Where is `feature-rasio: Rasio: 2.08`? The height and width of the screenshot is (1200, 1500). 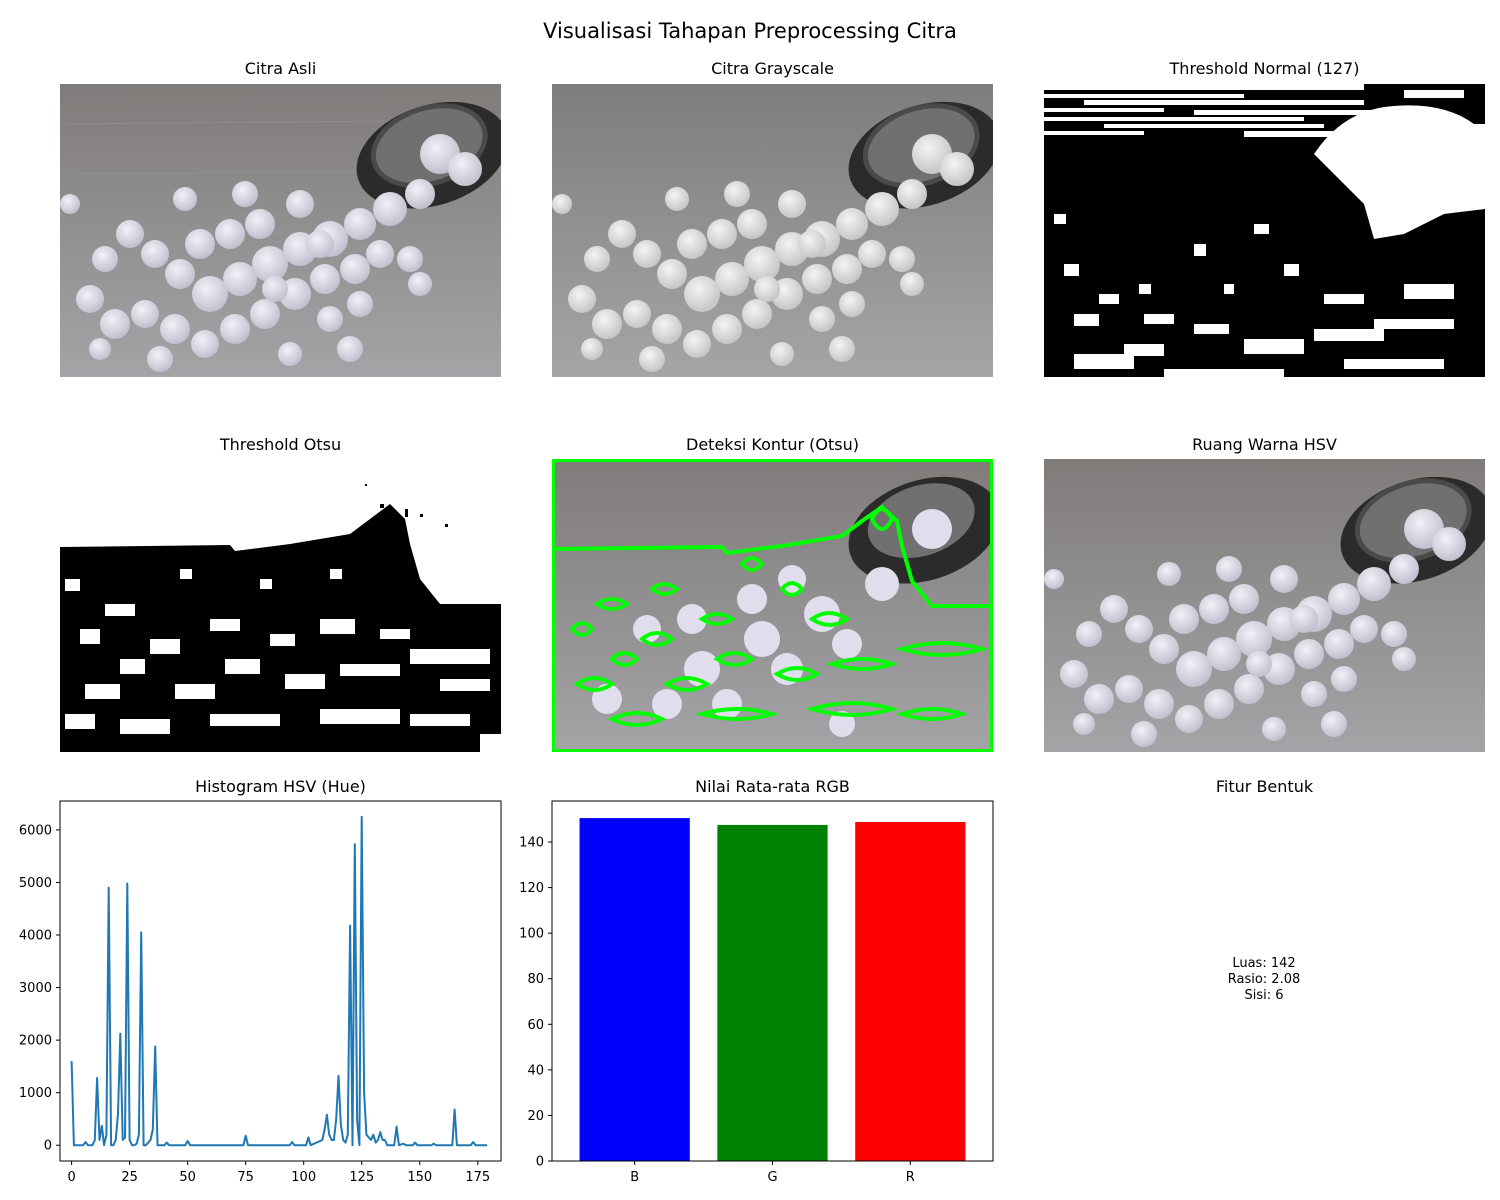 feature-rasio: Rasio: 2.08 is located at coordinates (1264, 979).